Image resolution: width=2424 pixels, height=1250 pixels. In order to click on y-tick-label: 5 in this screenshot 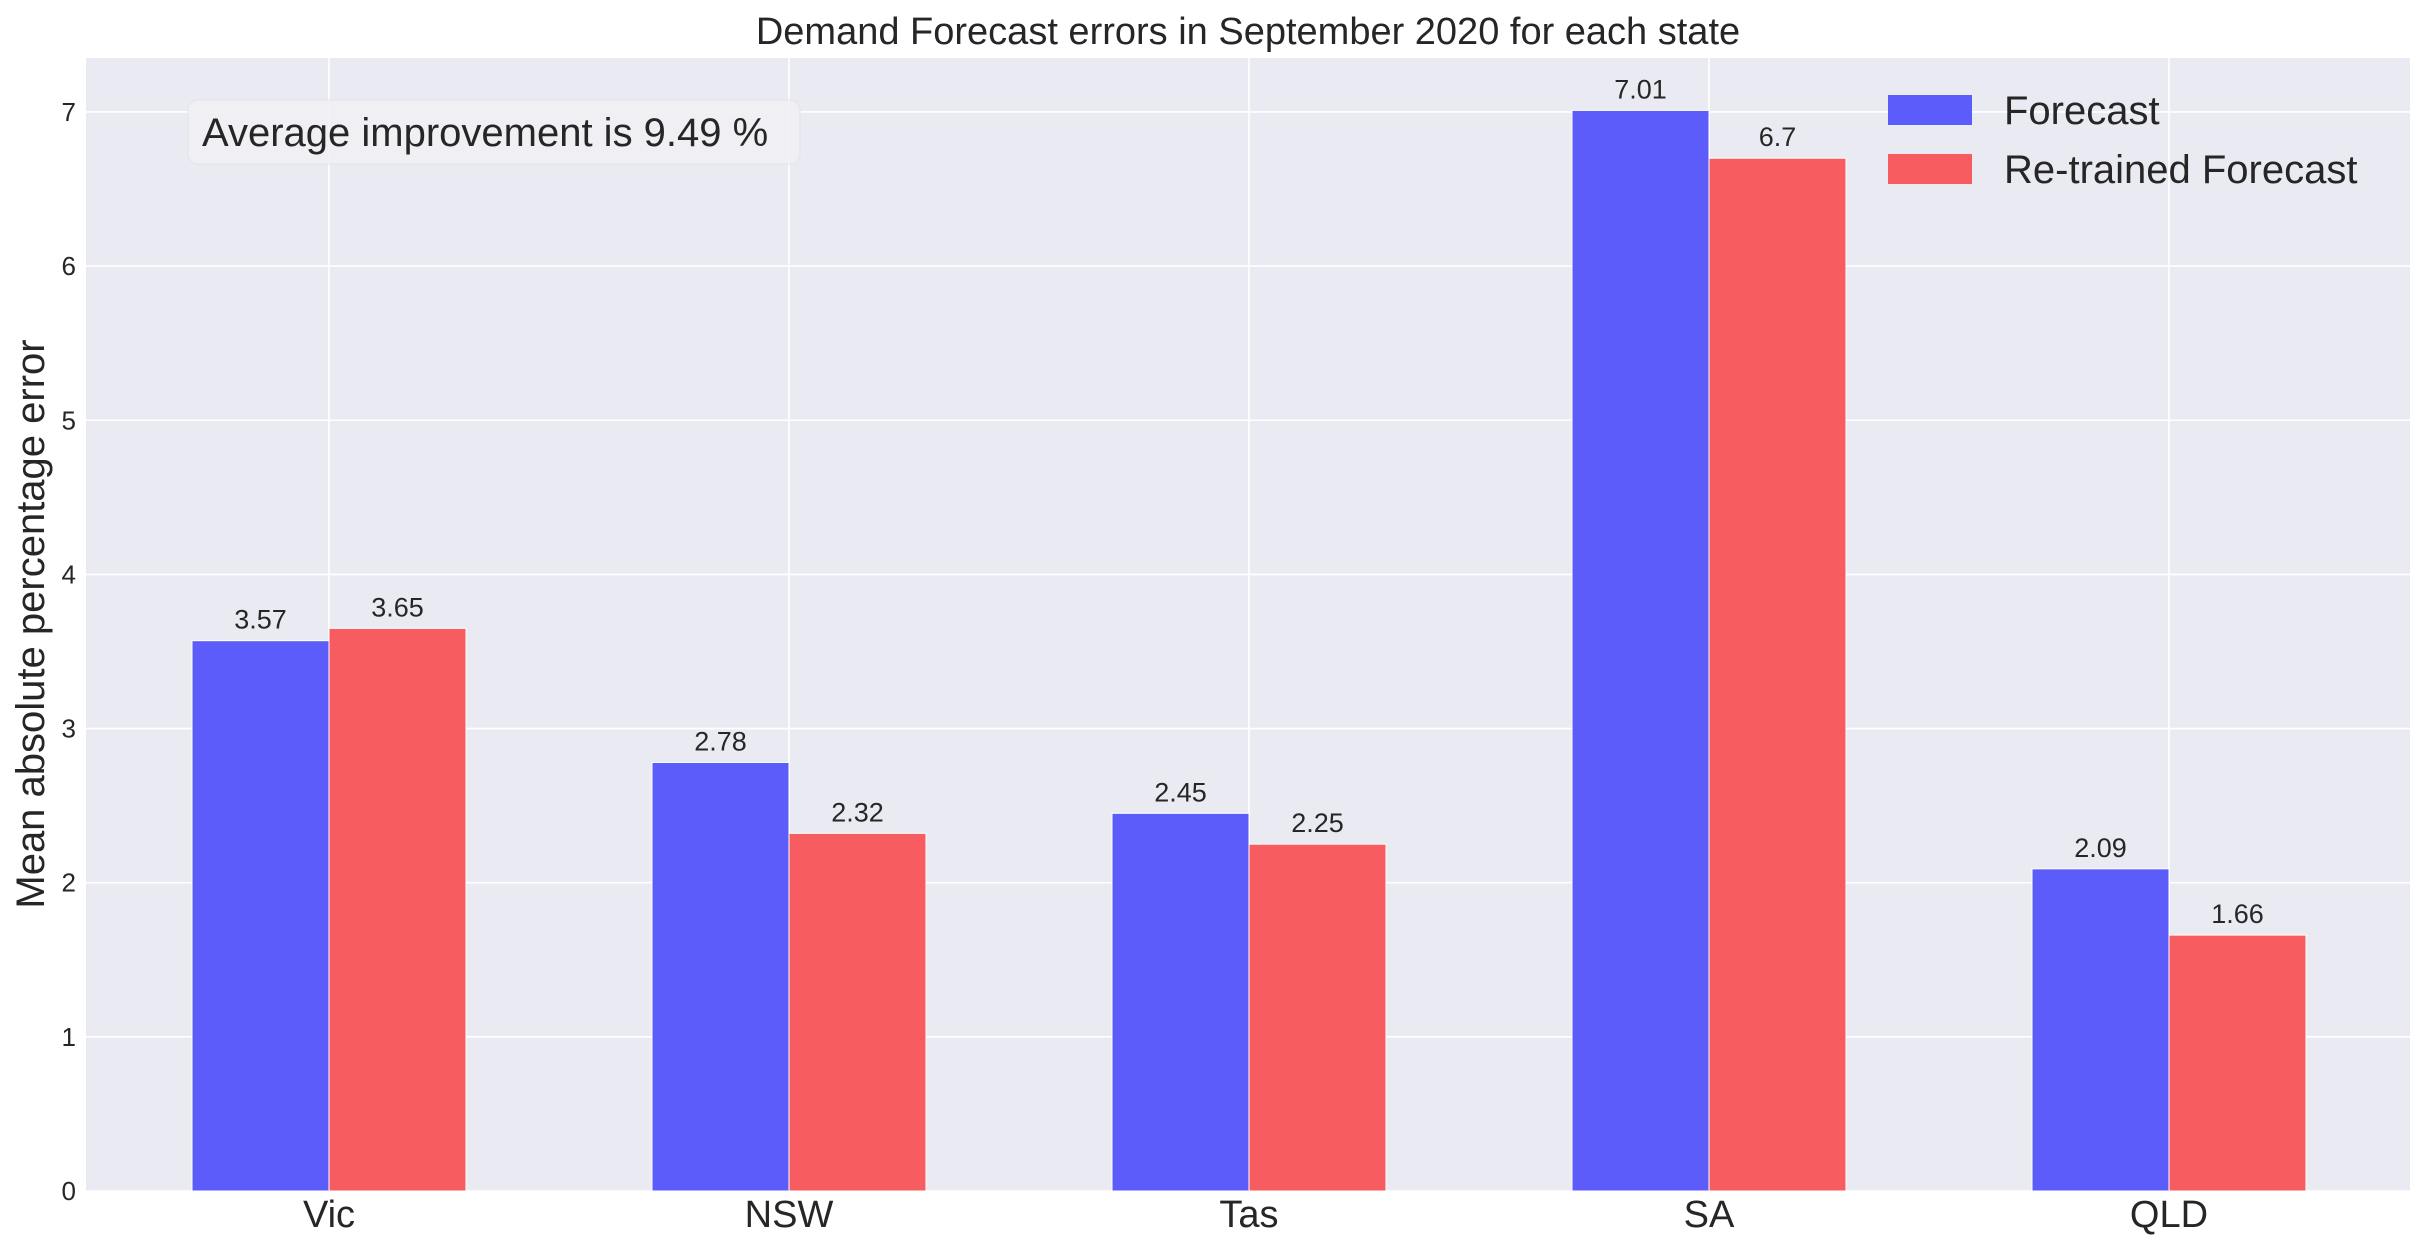, I will do `click(69, 420)`.